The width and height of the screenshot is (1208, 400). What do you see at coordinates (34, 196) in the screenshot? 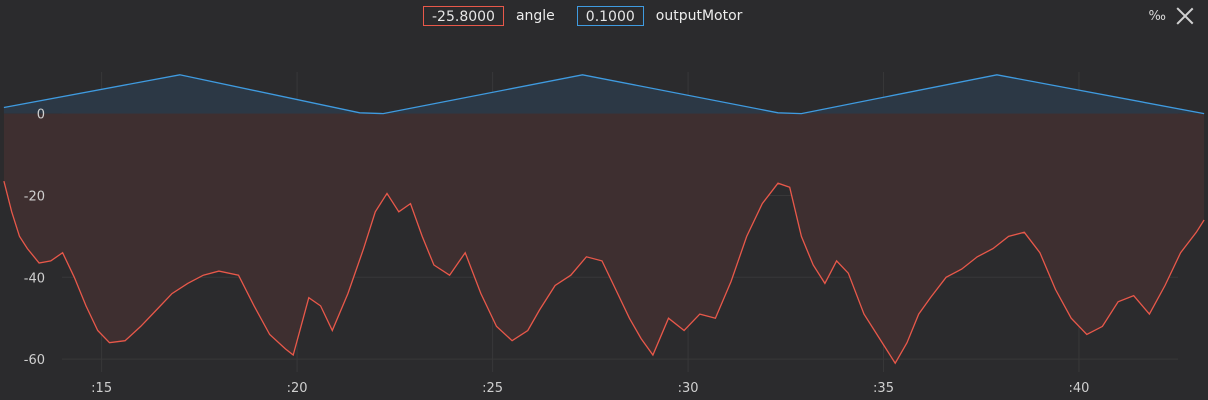
I see `y-tick-label: -20` at bounding box center [34, 196].